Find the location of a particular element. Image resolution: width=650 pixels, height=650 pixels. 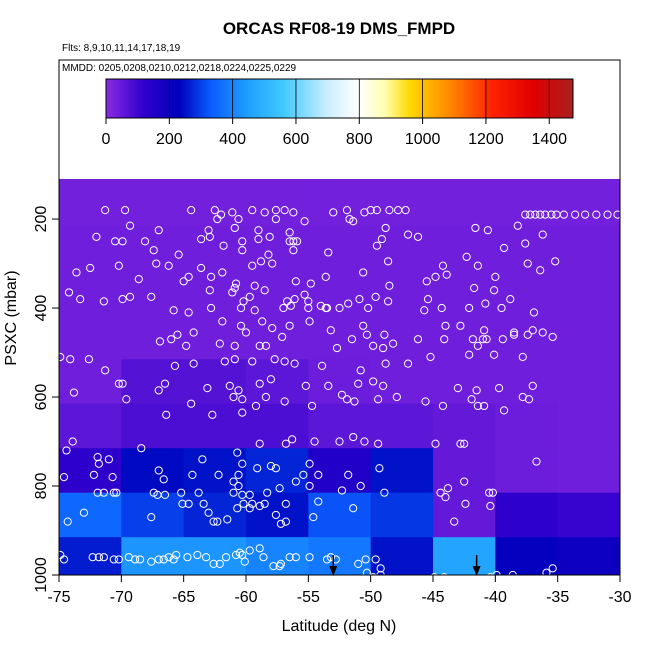

y-axis: 200 400 600 800 1000 is located at coordinates (46, 399).